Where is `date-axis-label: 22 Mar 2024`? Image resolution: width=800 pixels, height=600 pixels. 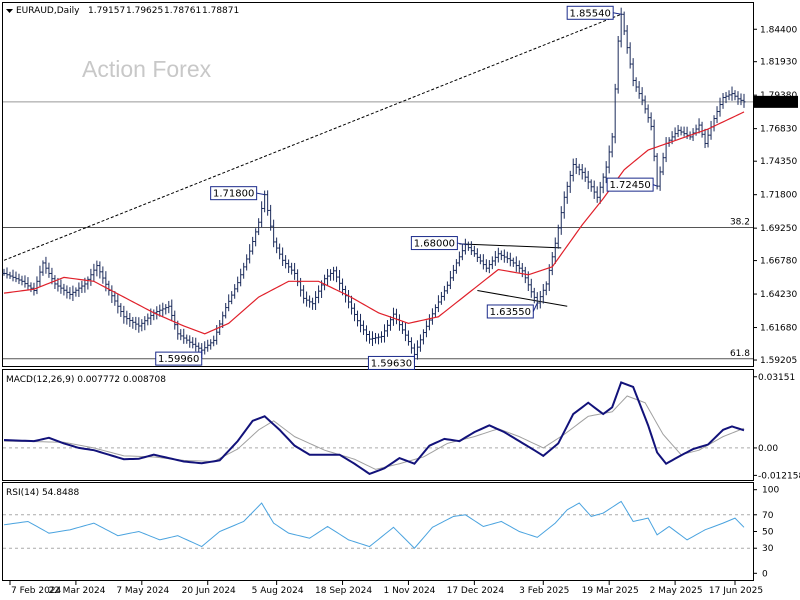 date-axis-label: 22 Mar 2024 is located at coordinates (76, 591).